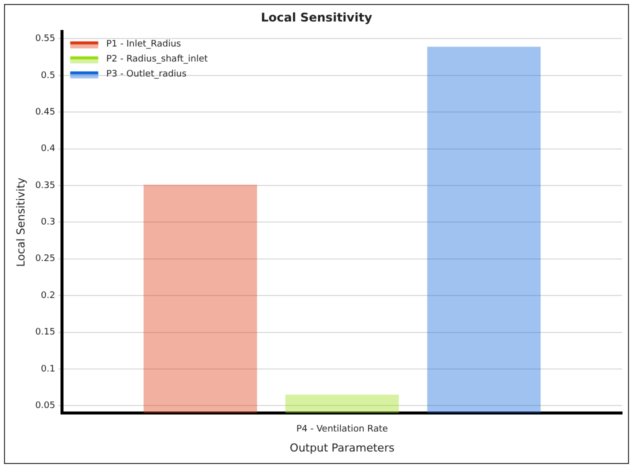 Image resolution: width=633 pixels, height=468 pixels. What do you see at coordinates (342, 429) in the screenshot?
I see `x-tick-label: P4 - Ventilation Rate` at bounding box center [342, 429].